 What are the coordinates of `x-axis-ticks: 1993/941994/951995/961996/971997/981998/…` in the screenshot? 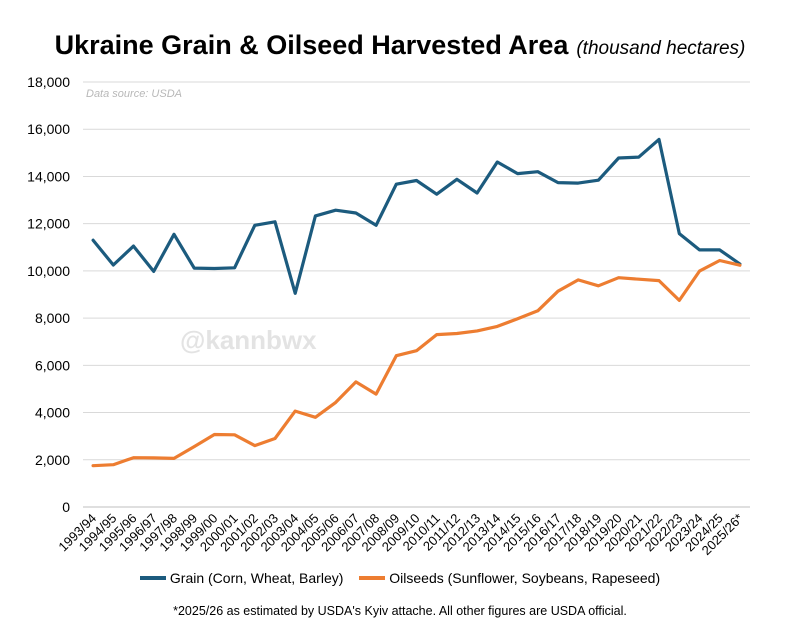 It's located at (400, 534).